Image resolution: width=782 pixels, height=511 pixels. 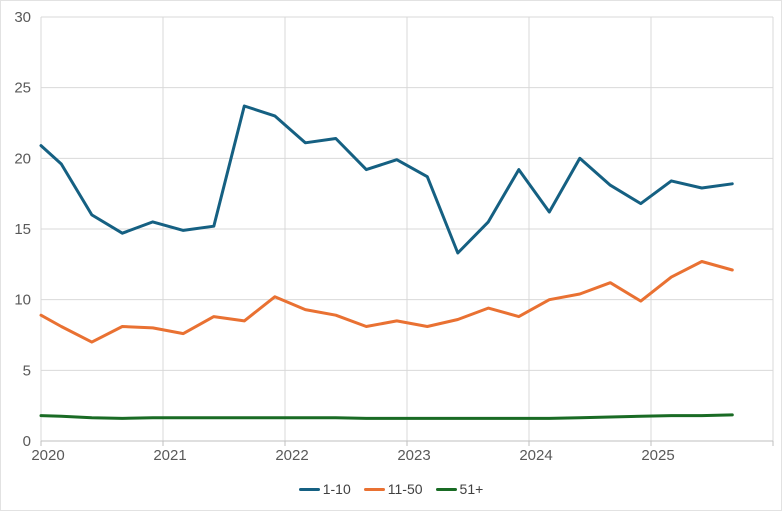 I want to click on x-axis-tick-label: 2022, so click(x=291, y=455).